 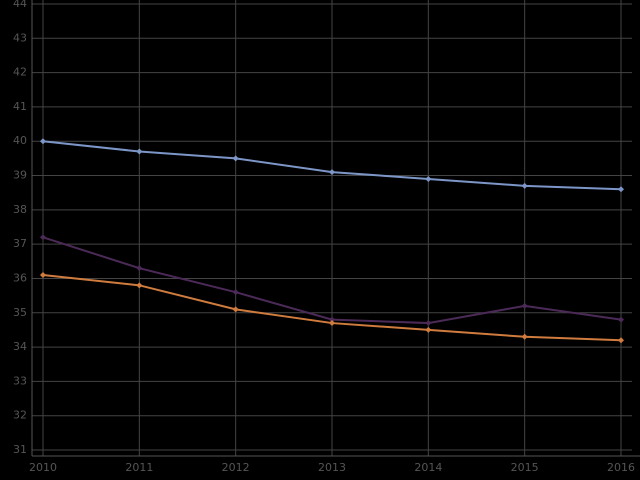 I want to click on y-tick-label: 40, so click(x=20, y=140).